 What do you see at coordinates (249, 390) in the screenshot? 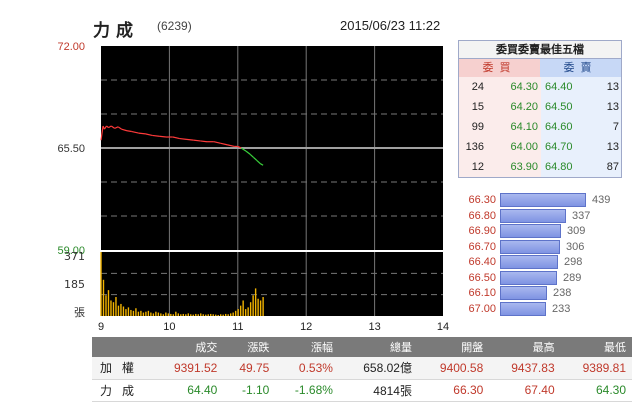
I see `summary-cell: -1.10` at bounding box center [249, 390].